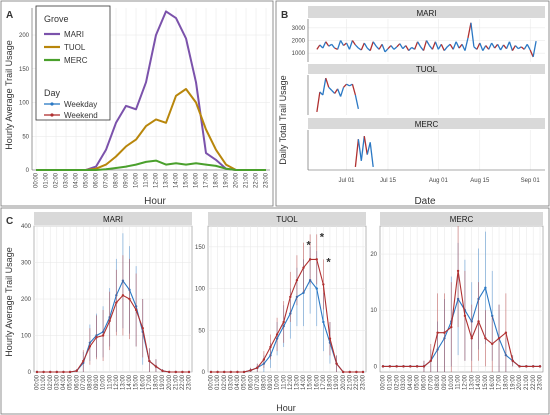 Image resolution: width=550 pixels, height=415 pixels. What do you see at coordinates (80, 104) in the screenshot?
I see `legend-label-weekday: Weekday` at bounding box center [80, 104].